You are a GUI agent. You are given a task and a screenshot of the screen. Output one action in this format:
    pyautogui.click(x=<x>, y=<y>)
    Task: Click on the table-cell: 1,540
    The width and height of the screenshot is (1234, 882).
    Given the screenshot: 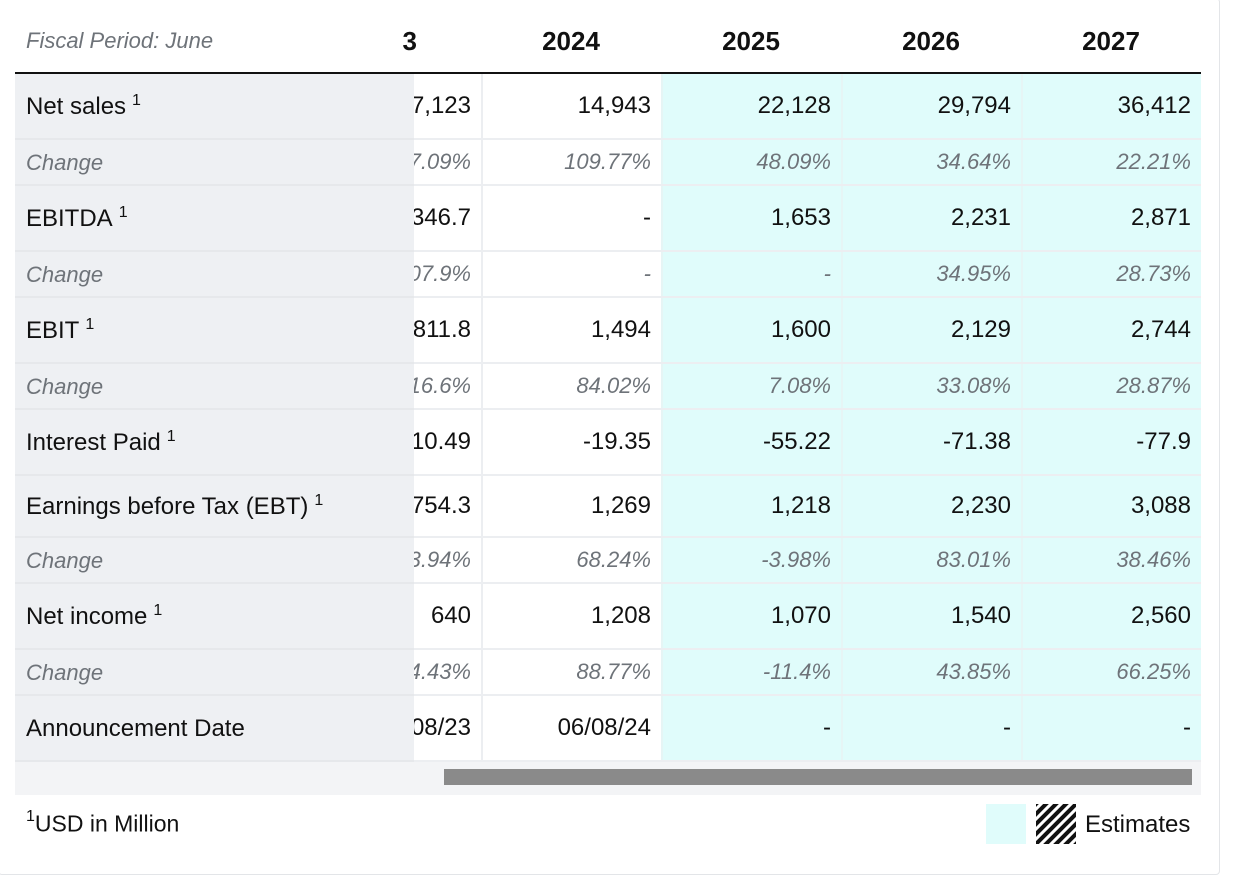 What is the action you would take?
    pyautogui.click(x=931, y=616)
    